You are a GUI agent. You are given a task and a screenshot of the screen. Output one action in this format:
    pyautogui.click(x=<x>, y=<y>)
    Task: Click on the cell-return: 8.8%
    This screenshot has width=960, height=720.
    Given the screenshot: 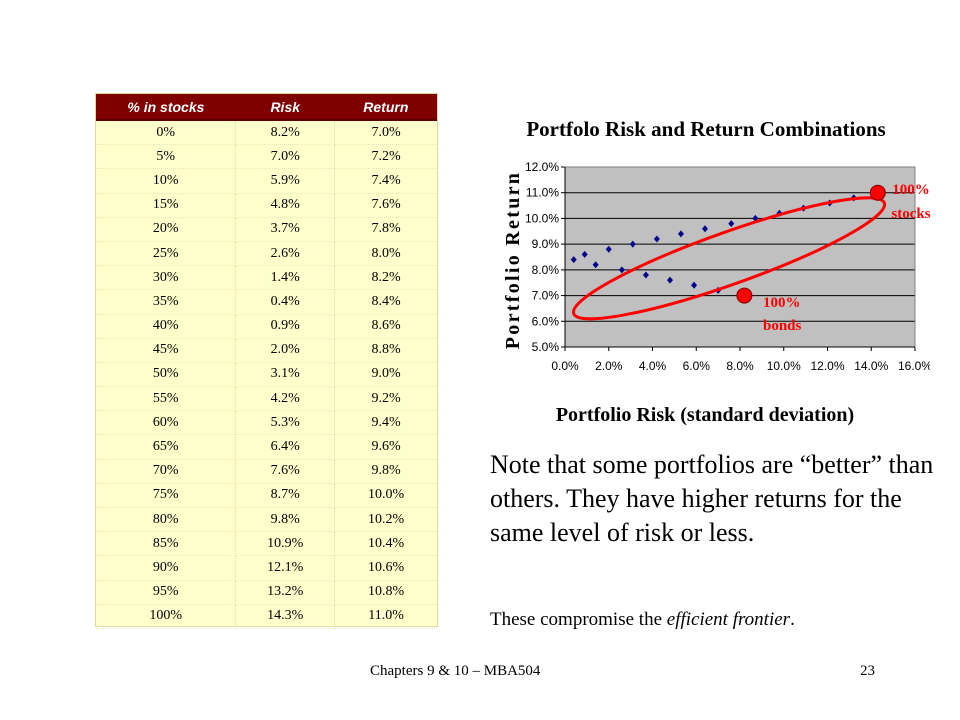 What is the action you would take?
    pyautogui.click(x=385, y=350)
    